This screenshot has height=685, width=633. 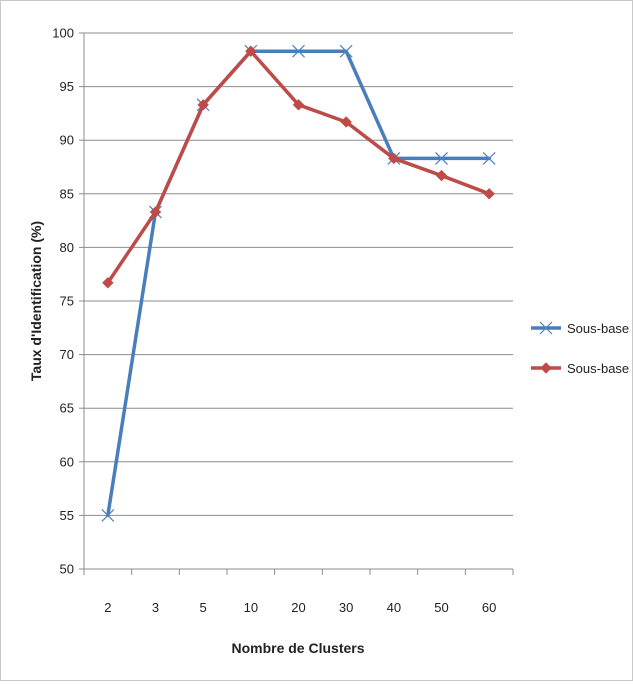 I want to click on x-tick-label: 20, so click(x=298, y=607).